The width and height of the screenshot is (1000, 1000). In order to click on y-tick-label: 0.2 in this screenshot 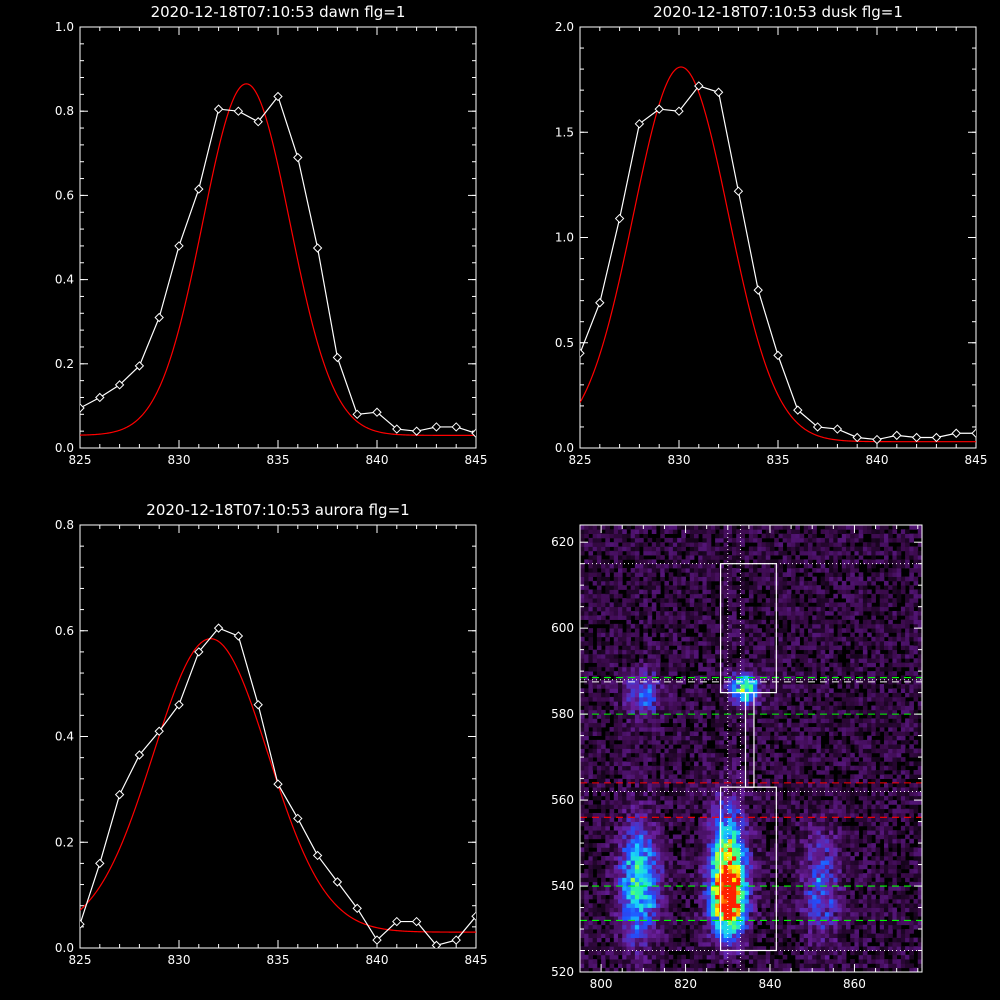, I will do `click(64, 842)`.